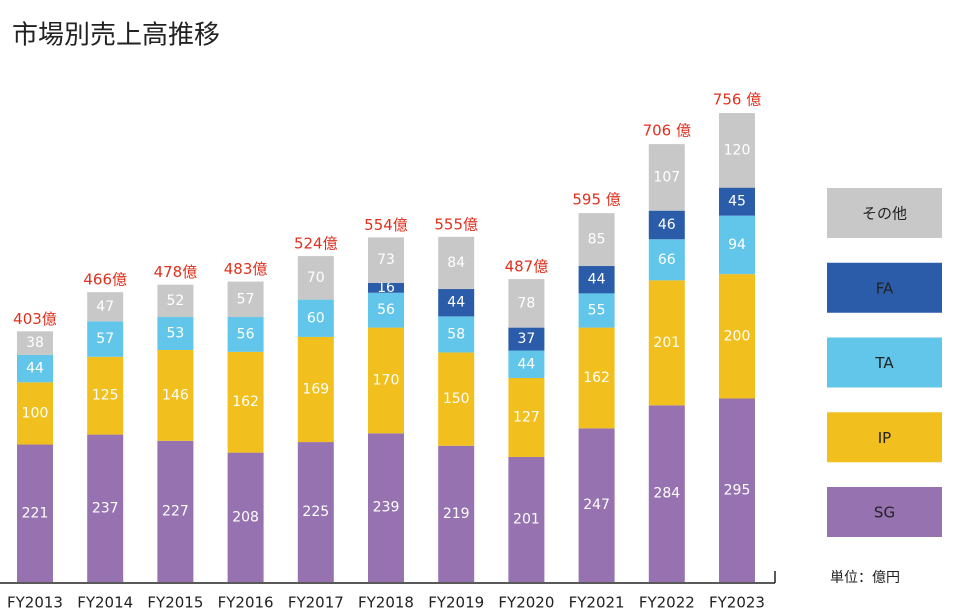 This screenshot has width=960, height=613. I want to click on segment-label: 58, so click(456, 334).